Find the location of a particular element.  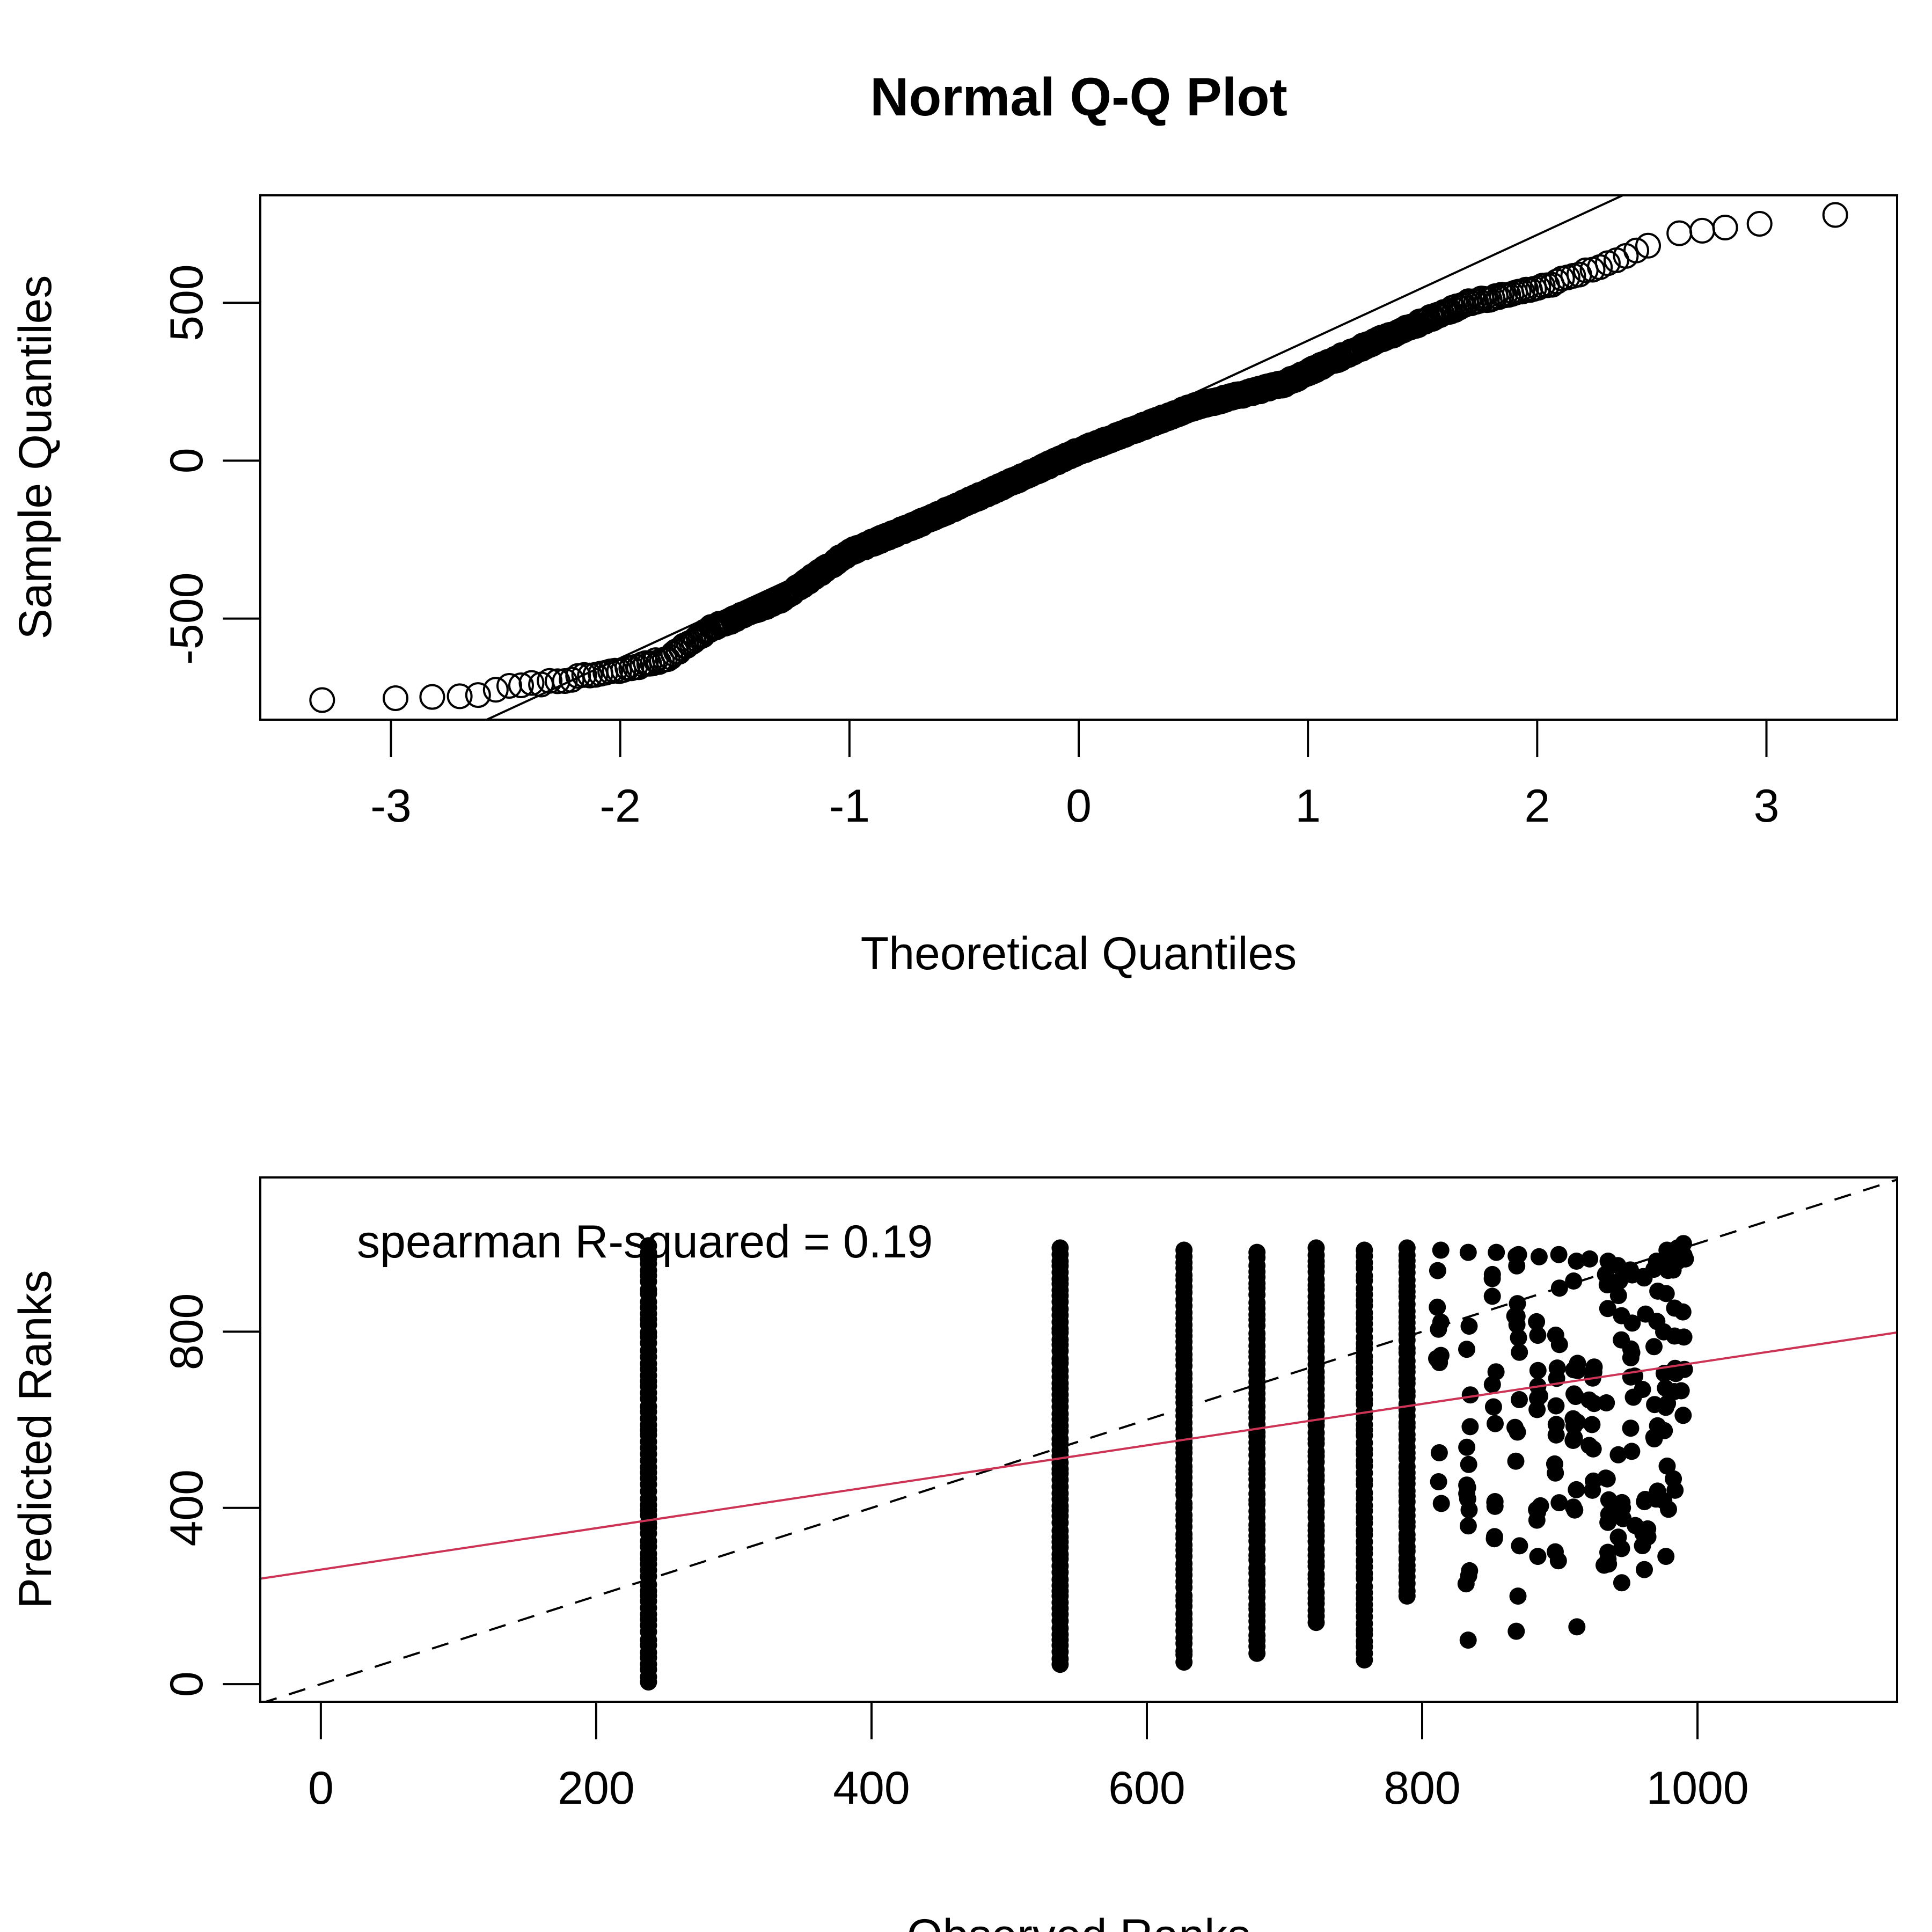

x-tick-label: 2 is located at coordinates (1537, 806).